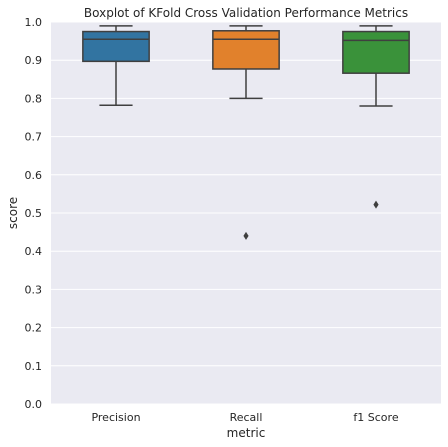 The width and height of the screenshot is (448, 447). I want to click on y-tick-label: 0.8, so click(34, 98).